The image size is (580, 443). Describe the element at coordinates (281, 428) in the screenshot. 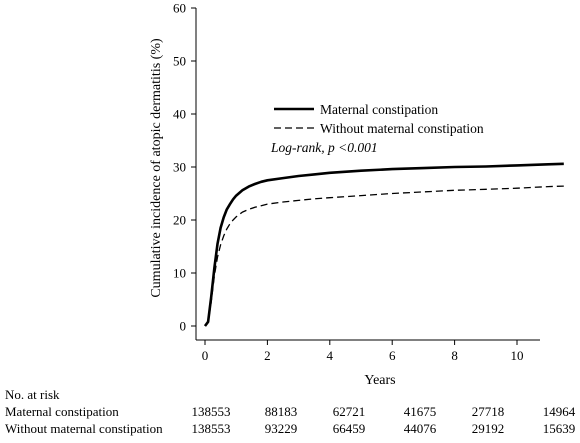

I see `risk-value: 93229` at that location.